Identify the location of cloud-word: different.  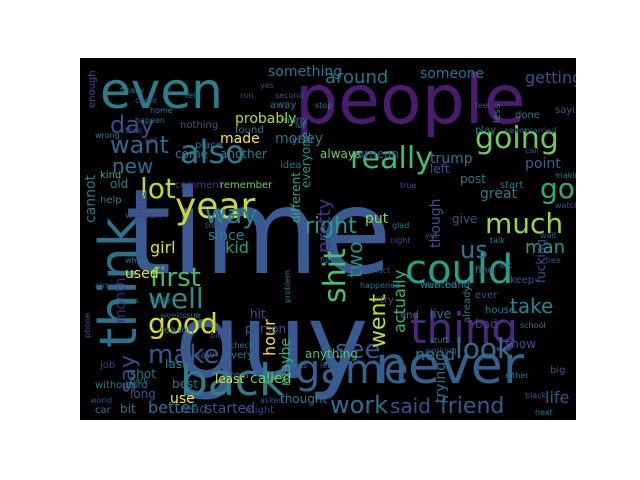
(296, 197).